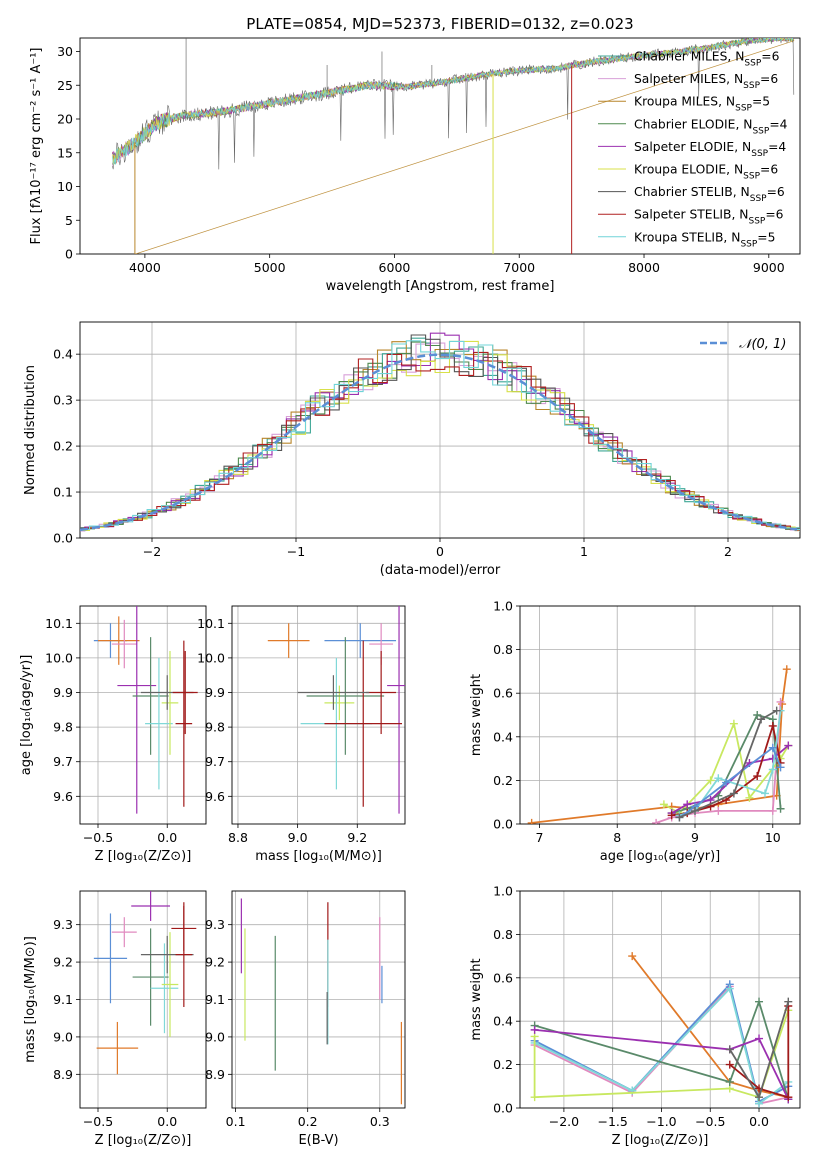 The width and height of the screenshot is (819, 1170). Describe the element at coordinates (30, 999) in the screenshot. I see `y-axis-label: mass [log₁₀(M/M⊙)]` at that location.